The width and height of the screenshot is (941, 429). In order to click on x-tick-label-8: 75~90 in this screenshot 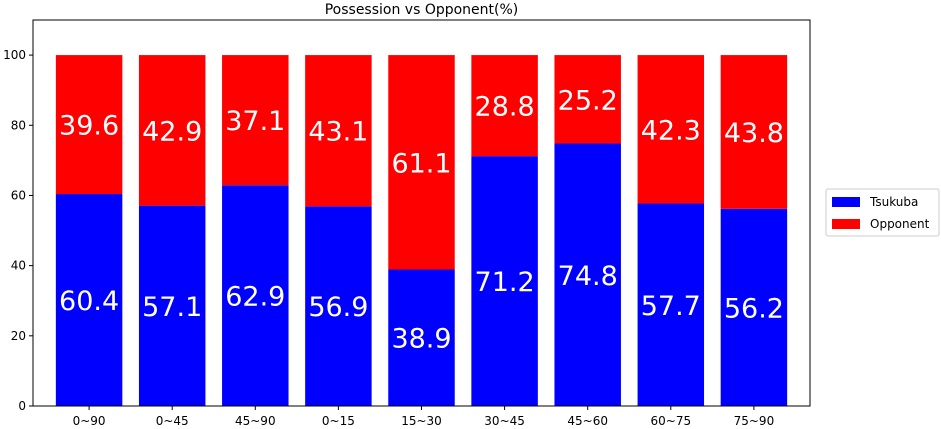, I will do `click(754, 421)`.